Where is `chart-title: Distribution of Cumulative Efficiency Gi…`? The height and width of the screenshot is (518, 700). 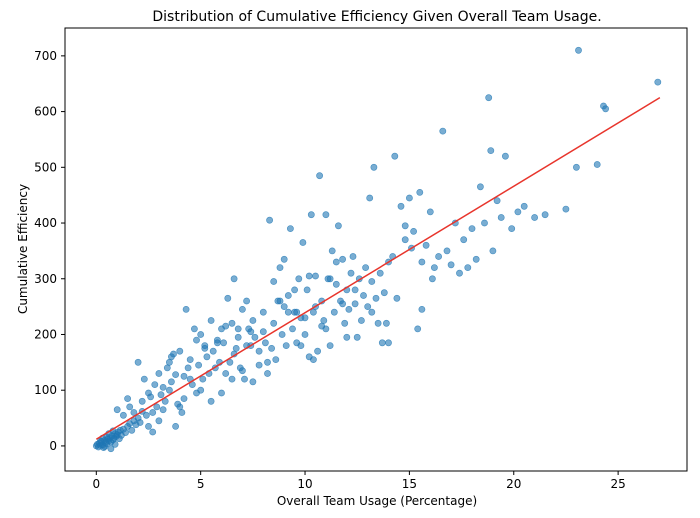 chart-title: Distribution of Cumulative Efficiency Gi… is located at coordinates (376, 17).